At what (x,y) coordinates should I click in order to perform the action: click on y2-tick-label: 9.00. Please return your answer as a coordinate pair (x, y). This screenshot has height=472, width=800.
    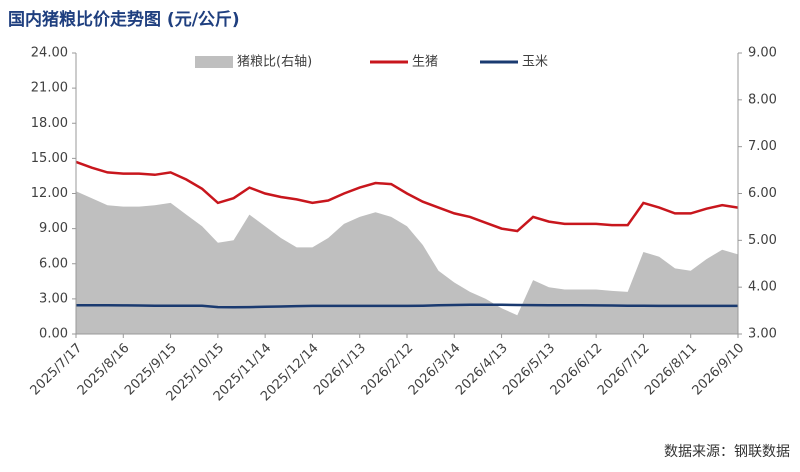
    Looking at the image, I should click on (762, 53).